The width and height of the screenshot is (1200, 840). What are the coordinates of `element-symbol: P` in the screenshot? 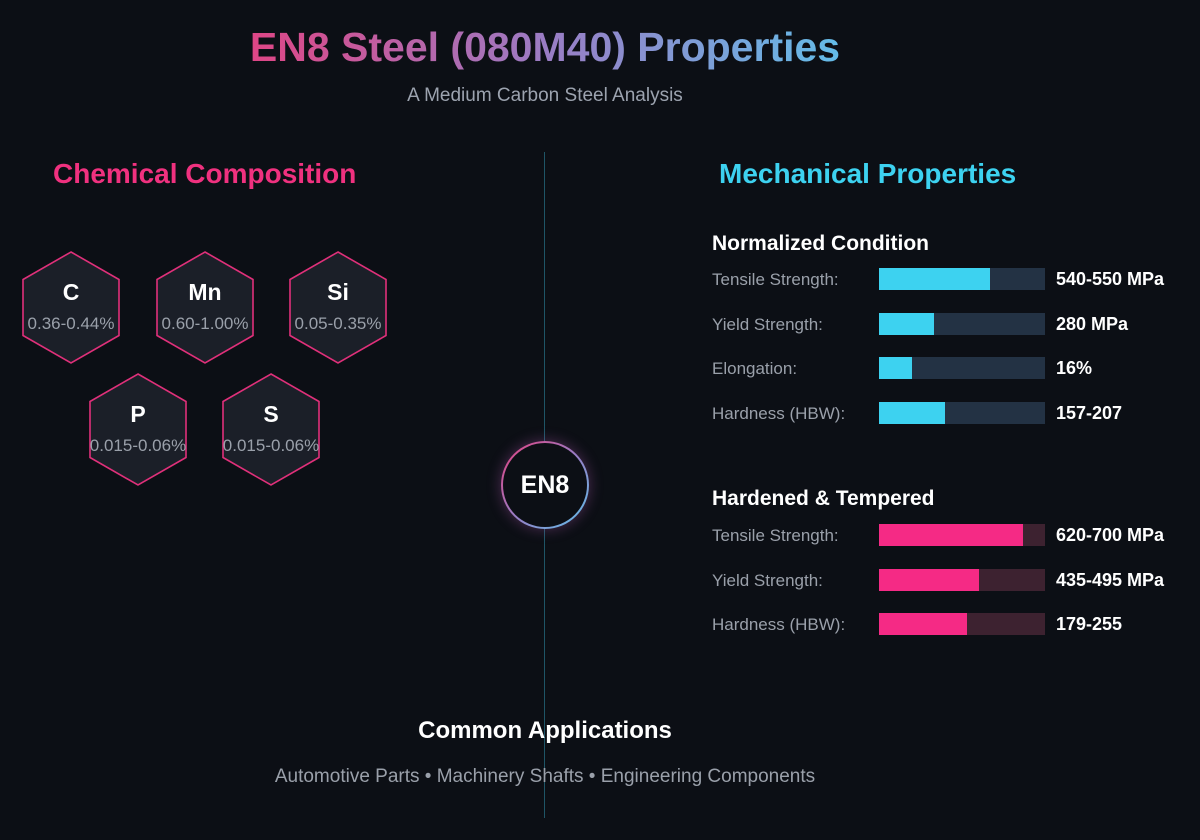 It's located at (138, 414).